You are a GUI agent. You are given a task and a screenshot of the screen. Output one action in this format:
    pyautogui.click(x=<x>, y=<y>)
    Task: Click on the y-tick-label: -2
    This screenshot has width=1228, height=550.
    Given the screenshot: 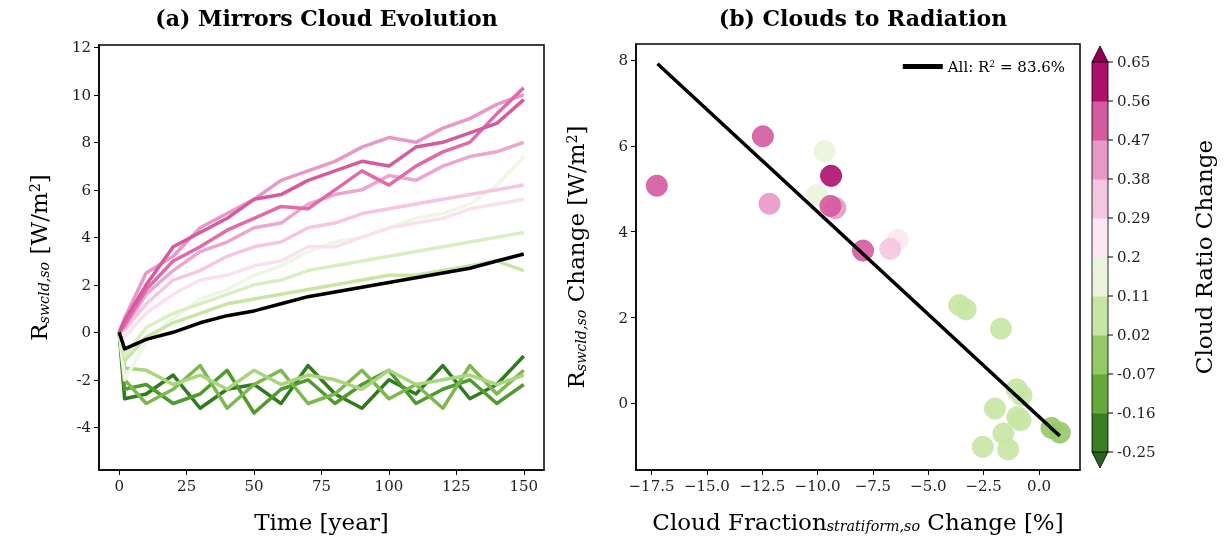 What is the action you would take?
    pyautogui.click(x=83, y=379)
    